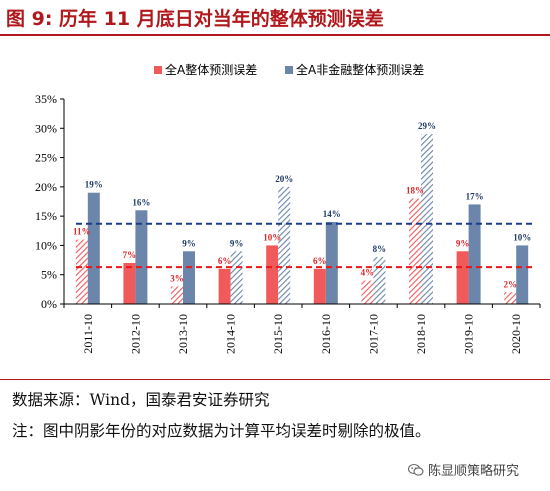 The image size is (550, 491). I want to click on y-tick-label: 35%, so click(46, 99).